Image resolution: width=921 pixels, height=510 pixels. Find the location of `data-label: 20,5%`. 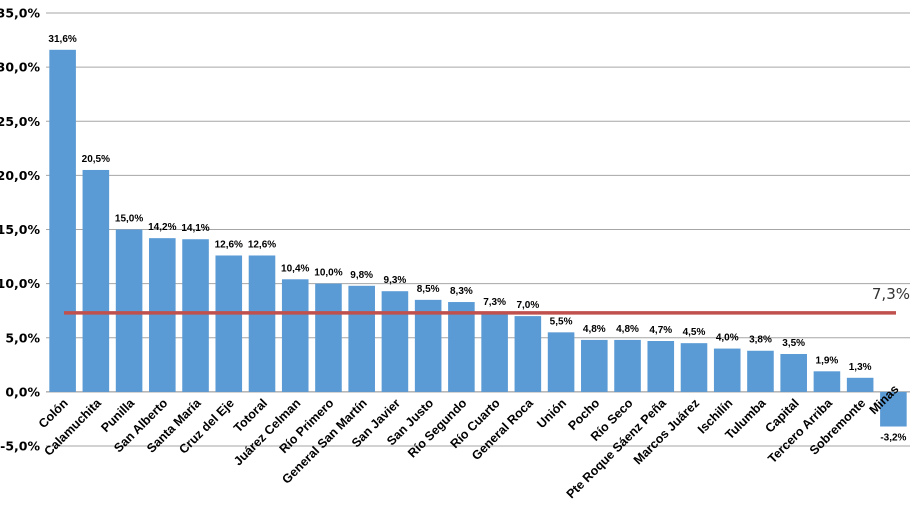

data-label: 20,5% is located at coordinates (96, 159).